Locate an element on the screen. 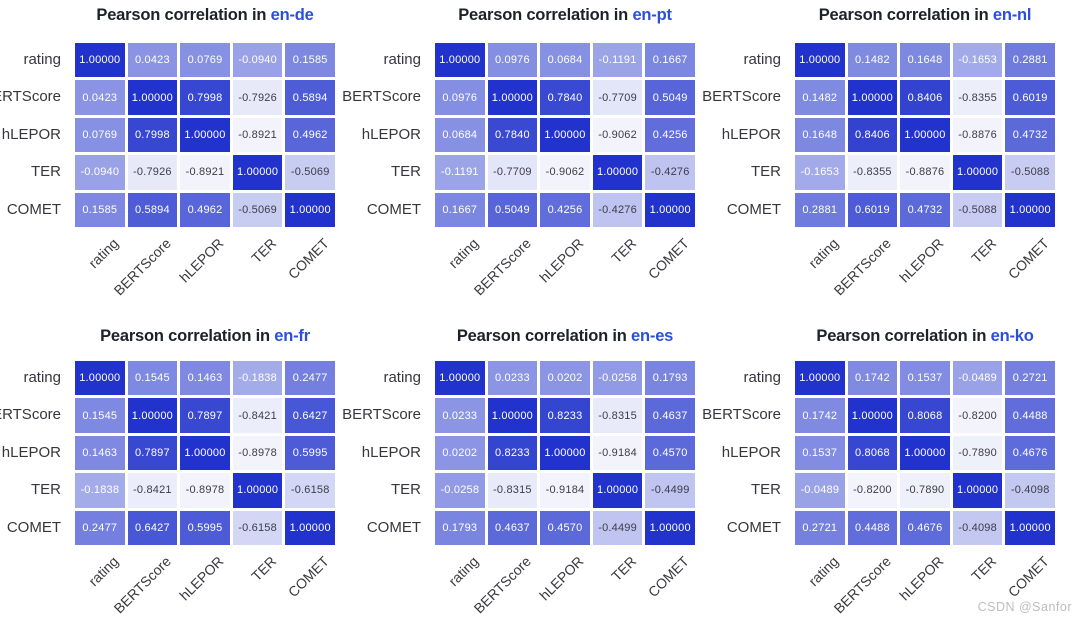 The image size is (1080, 625). heatmap-cell: 0.0423 is located at coordinates (100, 97).